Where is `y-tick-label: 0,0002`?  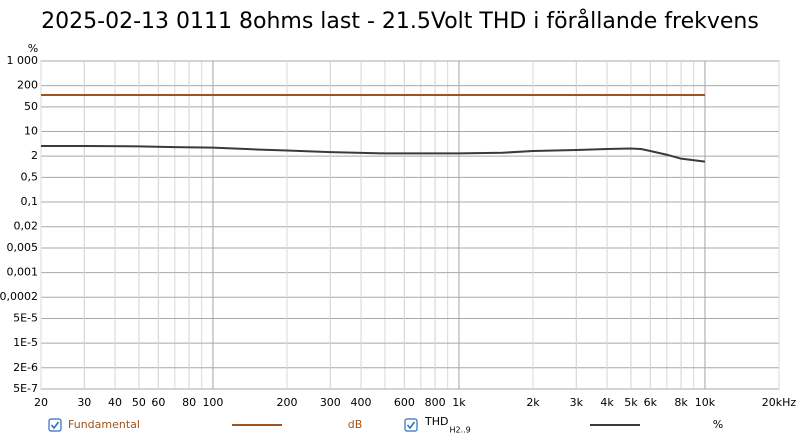
y-tick-label: 0,0002 is located at coordinates (19, 296).